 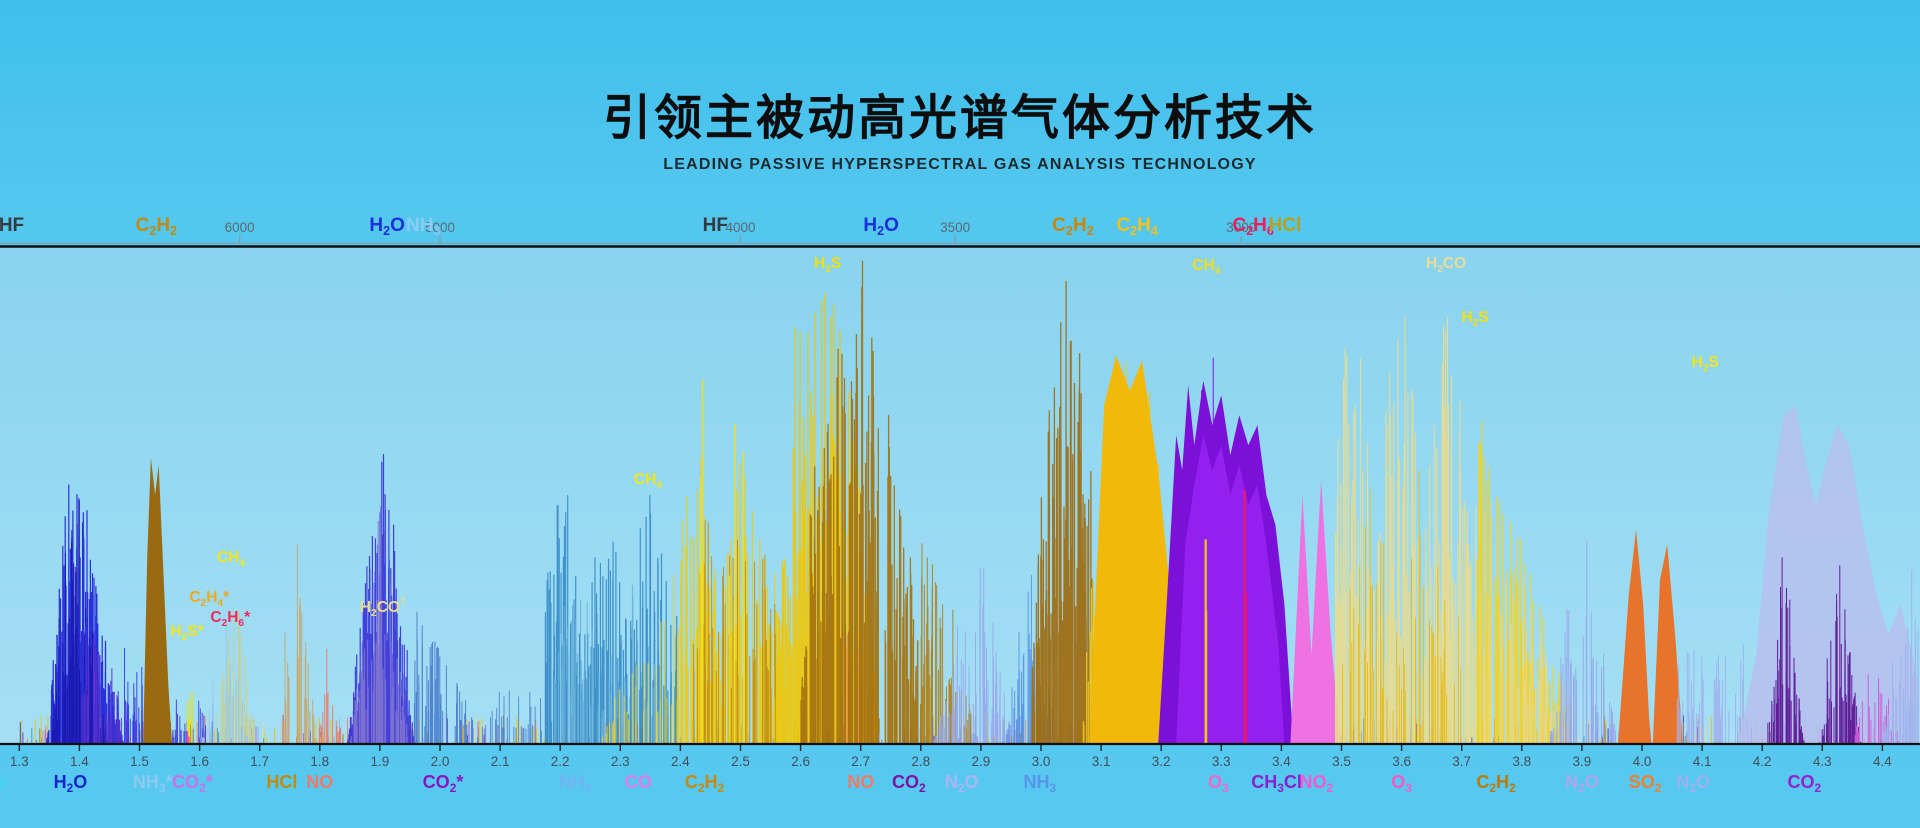 What do you see at coordinates (620, 761) in the screenshot?
I see `bottom-axis-tick-label: 2.3` at bounding box center [620, 761].